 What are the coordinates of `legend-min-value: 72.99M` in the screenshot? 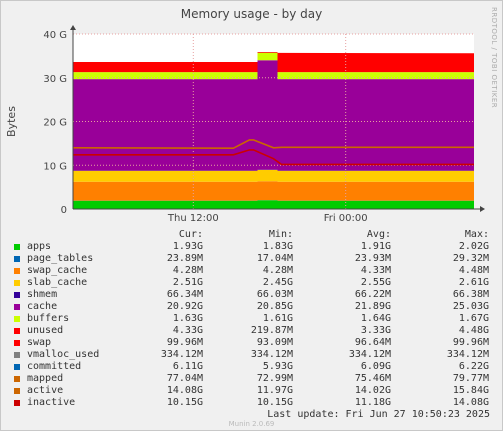 It's located at (274, 378).